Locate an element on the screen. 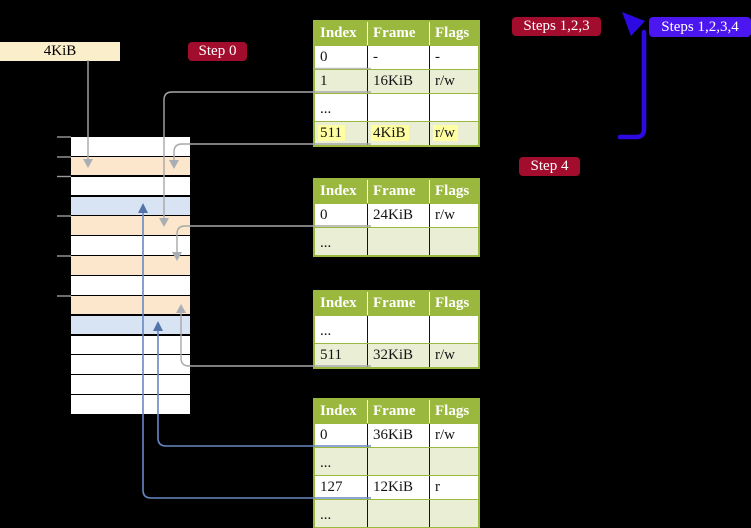 This screenshot has width=751, height=528. frame-cell: 16KiB is located at coordinates (399, 81).